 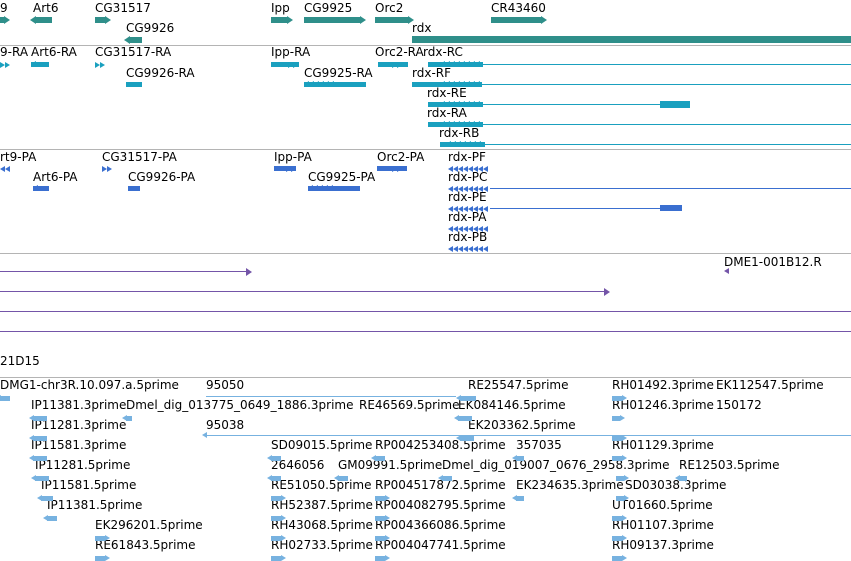 I want to click on est-label: RH43068.5prime, so click(x=322, y=525).